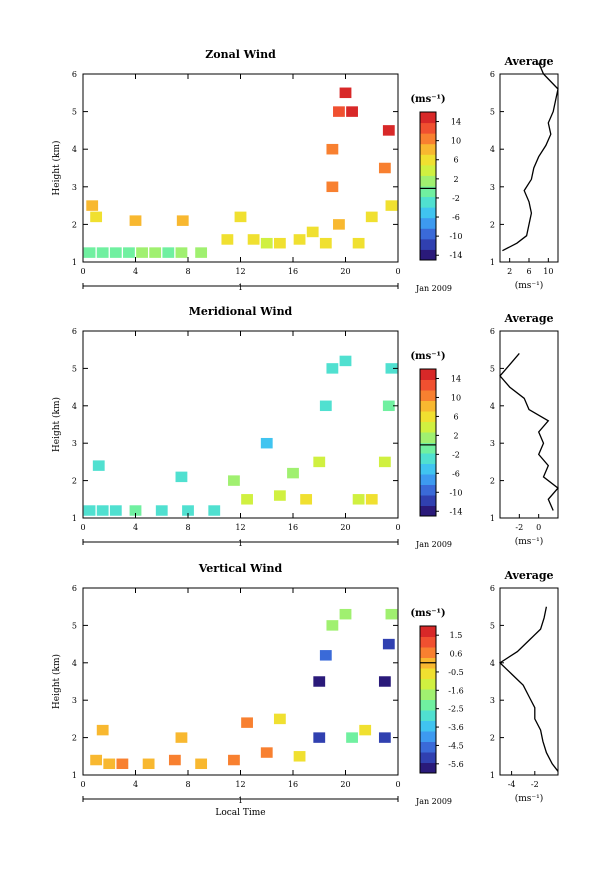 This screenshot has height=873, width=610. What do you see at coordinates (512, 784) in the screenshot?
I see `profile-x-tick-label: -4` at bounding box center [512, 784].